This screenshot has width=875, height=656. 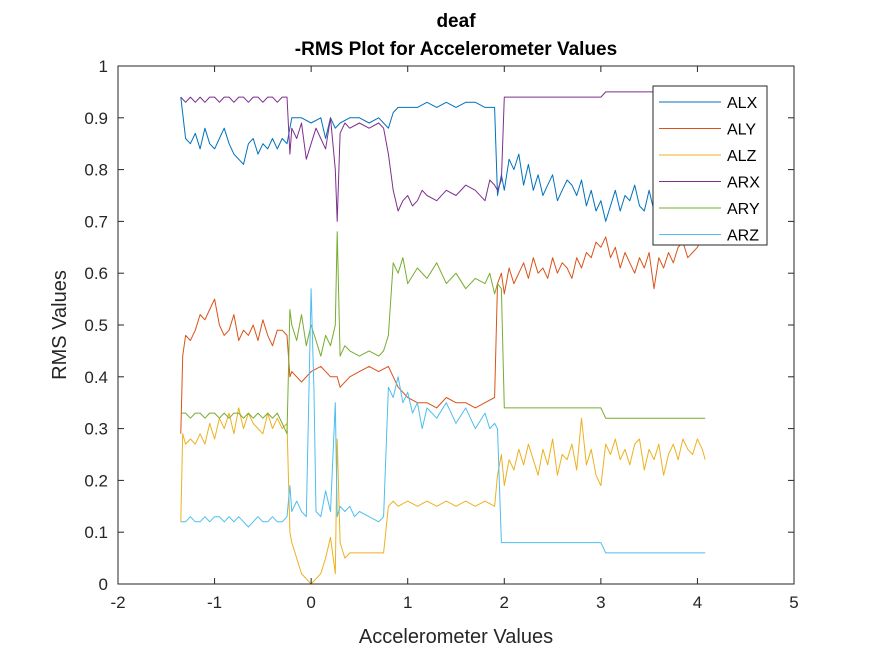 I want to click on legend: ALX ALY ALZ ARX ARY ARZ, so click(x=710, y=165).